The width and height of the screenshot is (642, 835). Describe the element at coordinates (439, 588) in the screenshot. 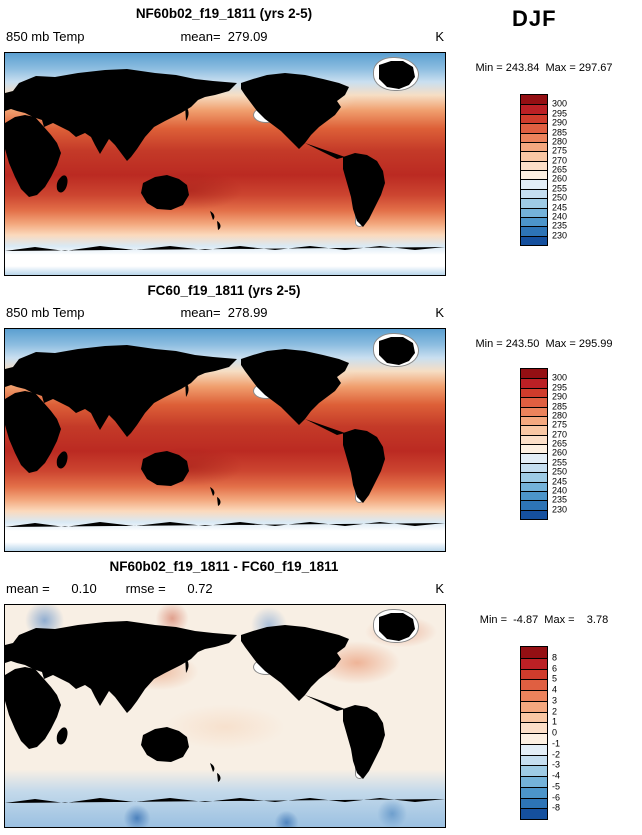

I see `panel3-units-label: K` at that location.